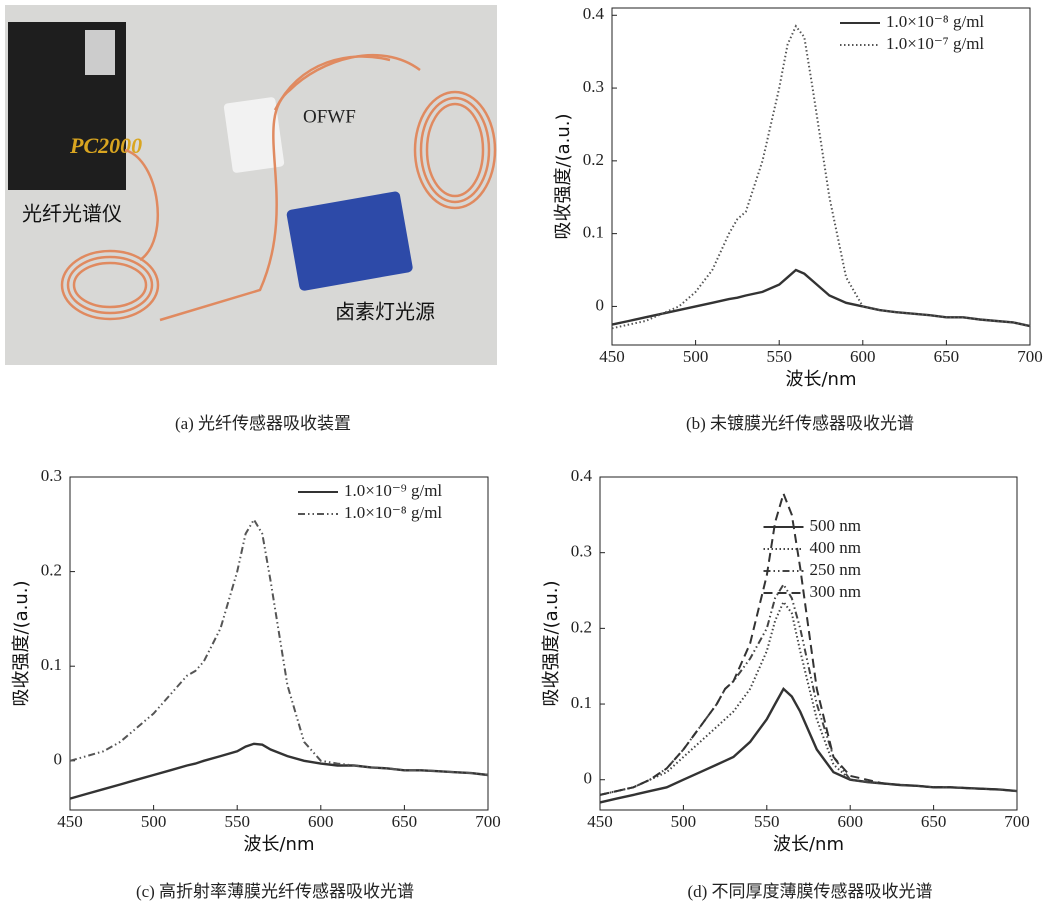  I want to click on legend-label: 250 nm, so click(835, 569).